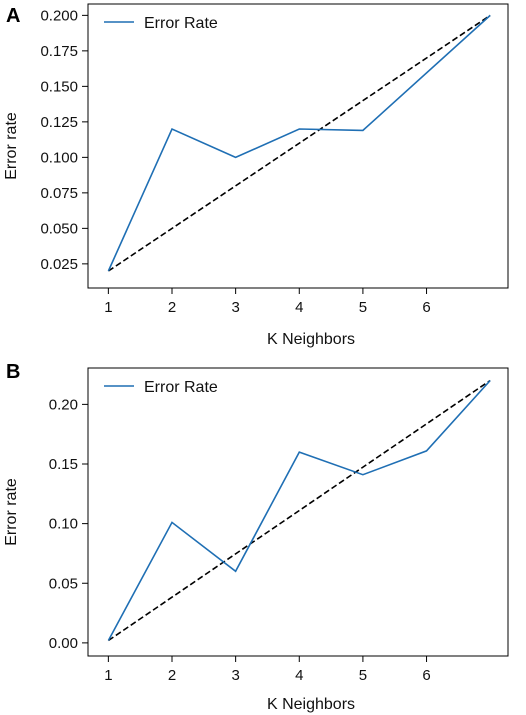 Image resolution: width=526 pixels, height=715 pixels. I want to click on y-tick-label: 0.200, so click(59, 15).